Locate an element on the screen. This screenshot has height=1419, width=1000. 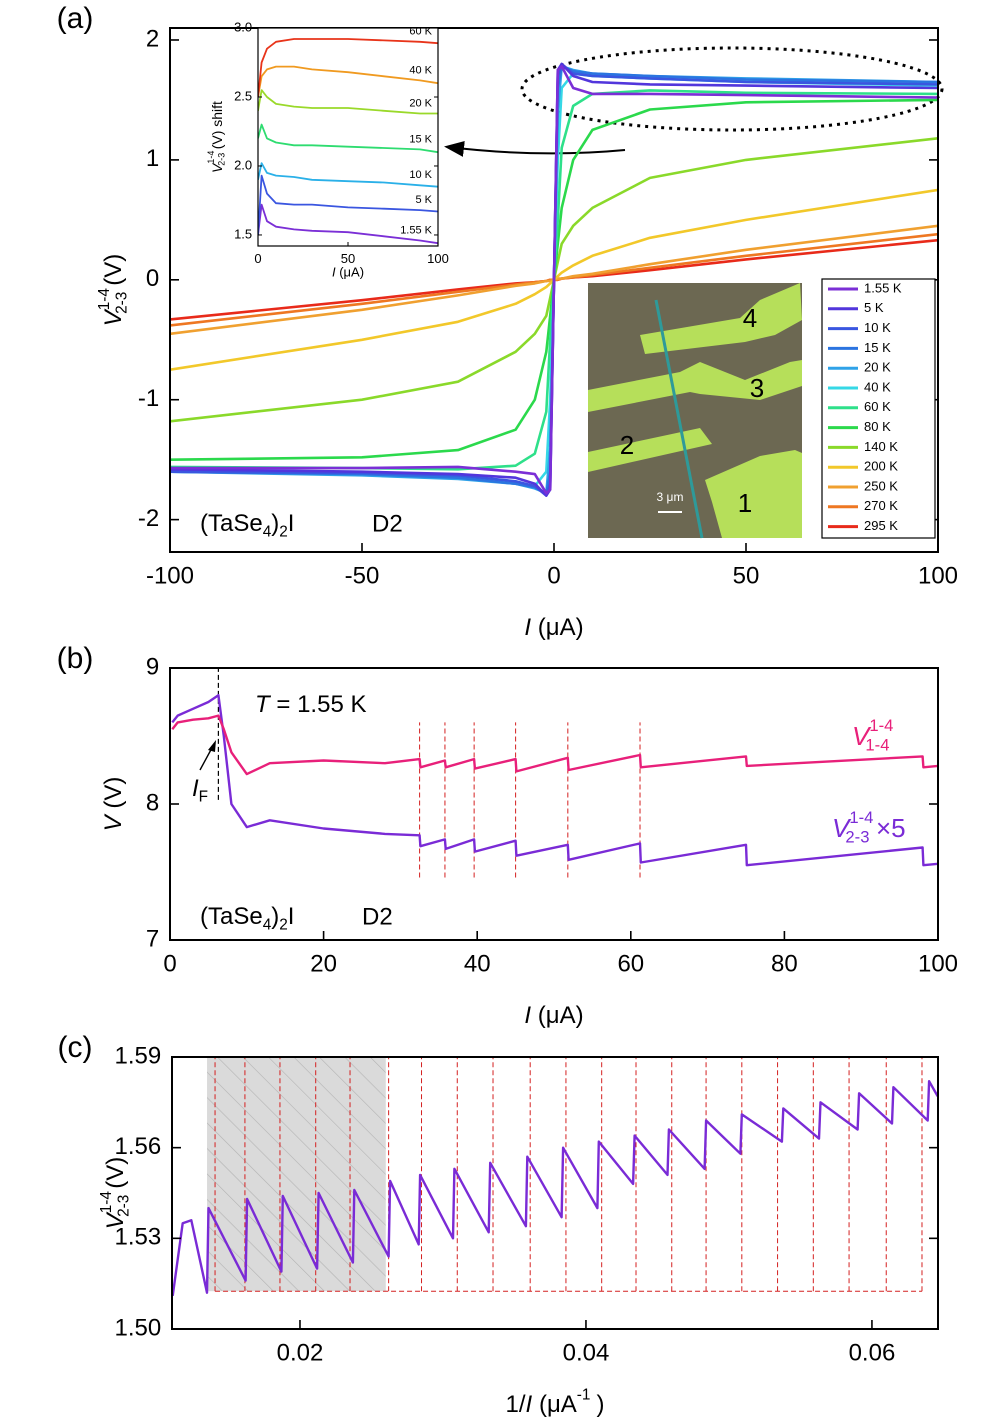
label-part: = 1.55 K is located at coordinates (321, 704).